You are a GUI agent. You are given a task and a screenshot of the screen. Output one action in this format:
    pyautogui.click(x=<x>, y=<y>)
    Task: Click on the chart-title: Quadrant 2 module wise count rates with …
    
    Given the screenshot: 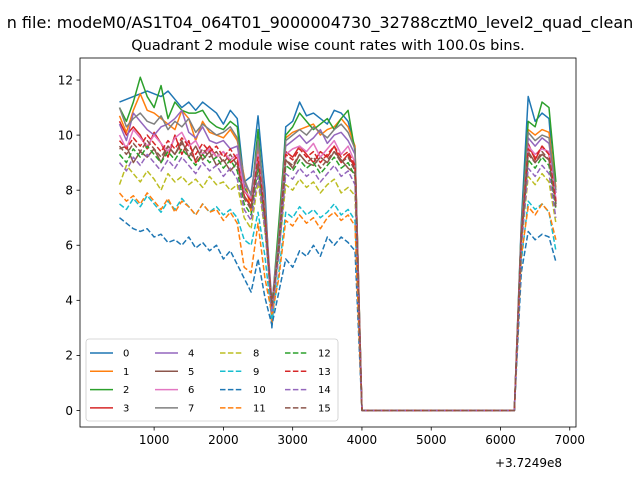 What is the action you would take?
    pyautogui.click(x=328, y=46)
    